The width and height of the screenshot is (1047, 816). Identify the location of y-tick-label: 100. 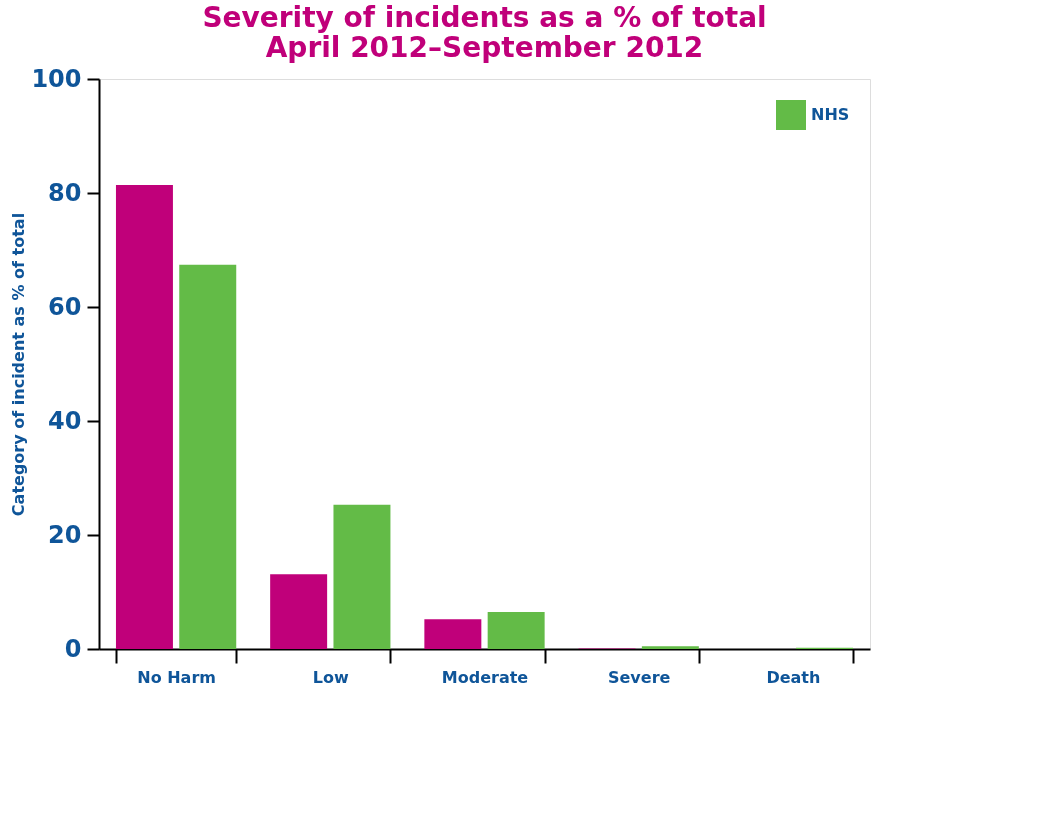
(56, 78).